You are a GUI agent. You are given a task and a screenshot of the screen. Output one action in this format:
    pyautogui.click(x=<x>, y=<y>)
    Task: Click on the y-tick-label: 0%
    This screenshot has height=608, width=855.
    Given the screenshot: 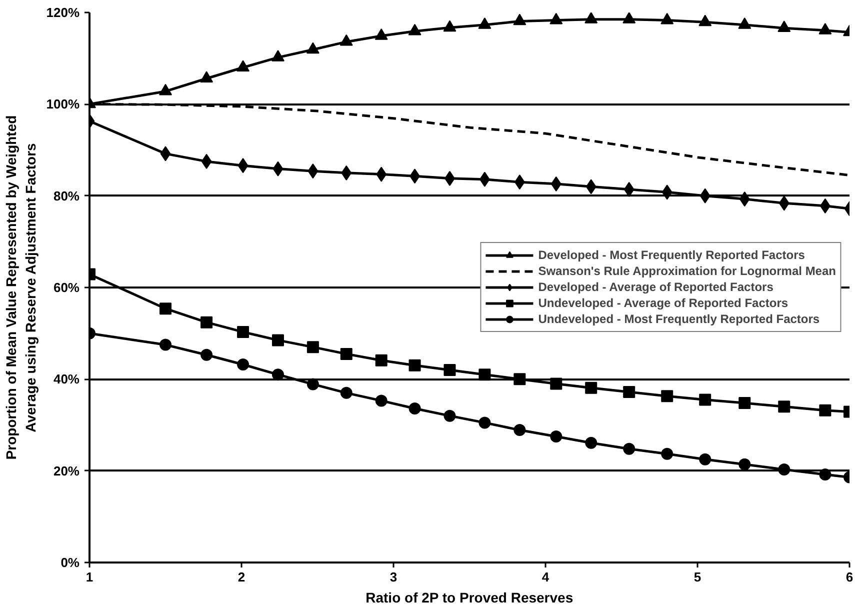 What is the action you would take?
    pyautogui.click(x=70, y=562)
    